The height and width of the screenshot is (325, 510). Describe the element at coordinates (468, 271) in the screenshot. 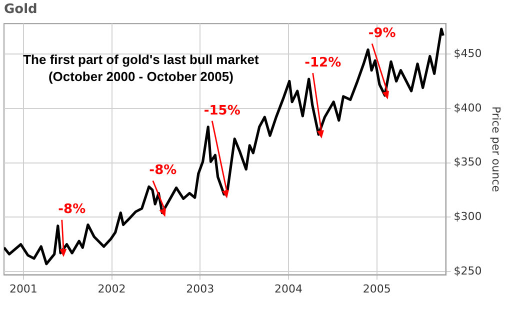

I see `y-tick-label: $250` at that location.